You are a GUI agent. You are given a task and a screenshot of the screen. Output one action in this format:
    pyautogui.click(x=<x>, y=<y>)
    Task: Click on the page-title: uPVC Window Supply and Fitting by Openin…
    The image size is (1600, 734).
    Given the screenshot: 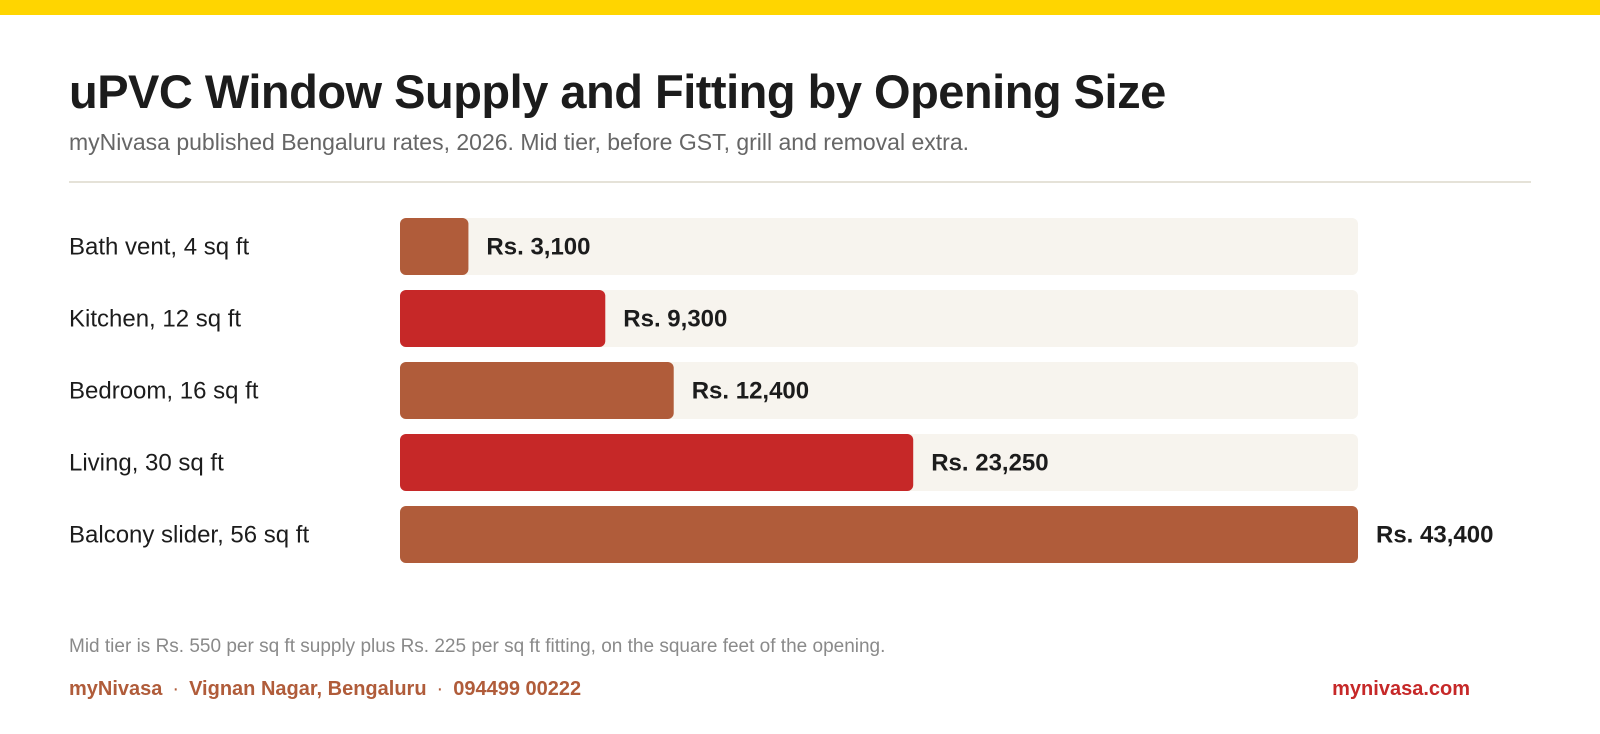 What is the action you would take?
    pyautogui.click(x=617, y=91)
    